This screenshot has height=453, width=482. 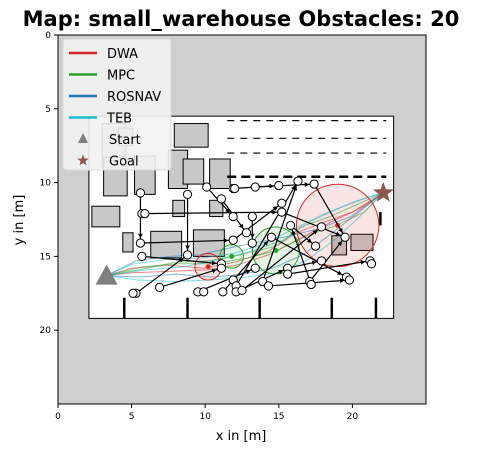 What do you see at coordinates (48, 36) in the screenshot?
I see `y-tick-label: 0` at bounding box center [48, 36].